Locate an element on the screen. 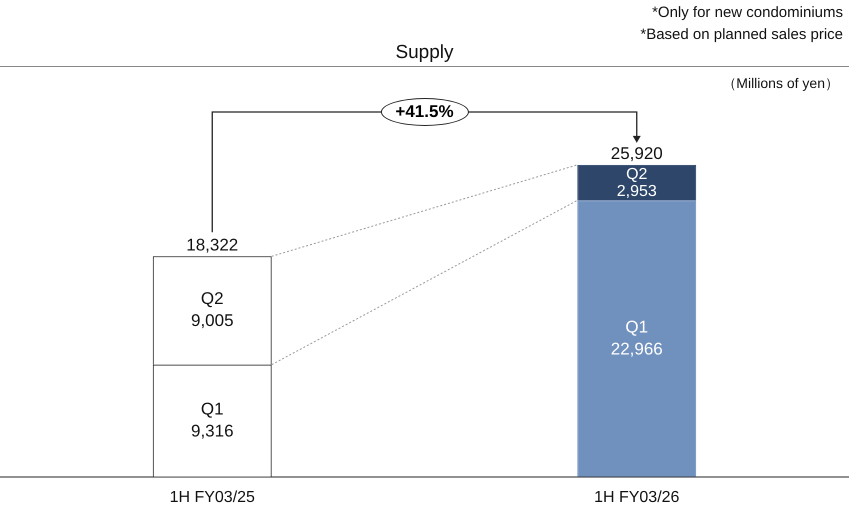 This screenshot has width=849, height=516. chart-title: Supply is located at coordinates (424, 53).